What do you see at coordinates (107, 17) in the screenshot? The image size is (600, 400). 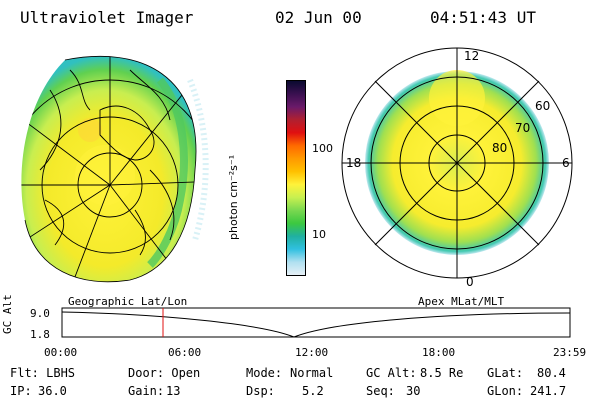 I see `instrument-title: Ultraviolet Imager` at bounding box center [107, 17].